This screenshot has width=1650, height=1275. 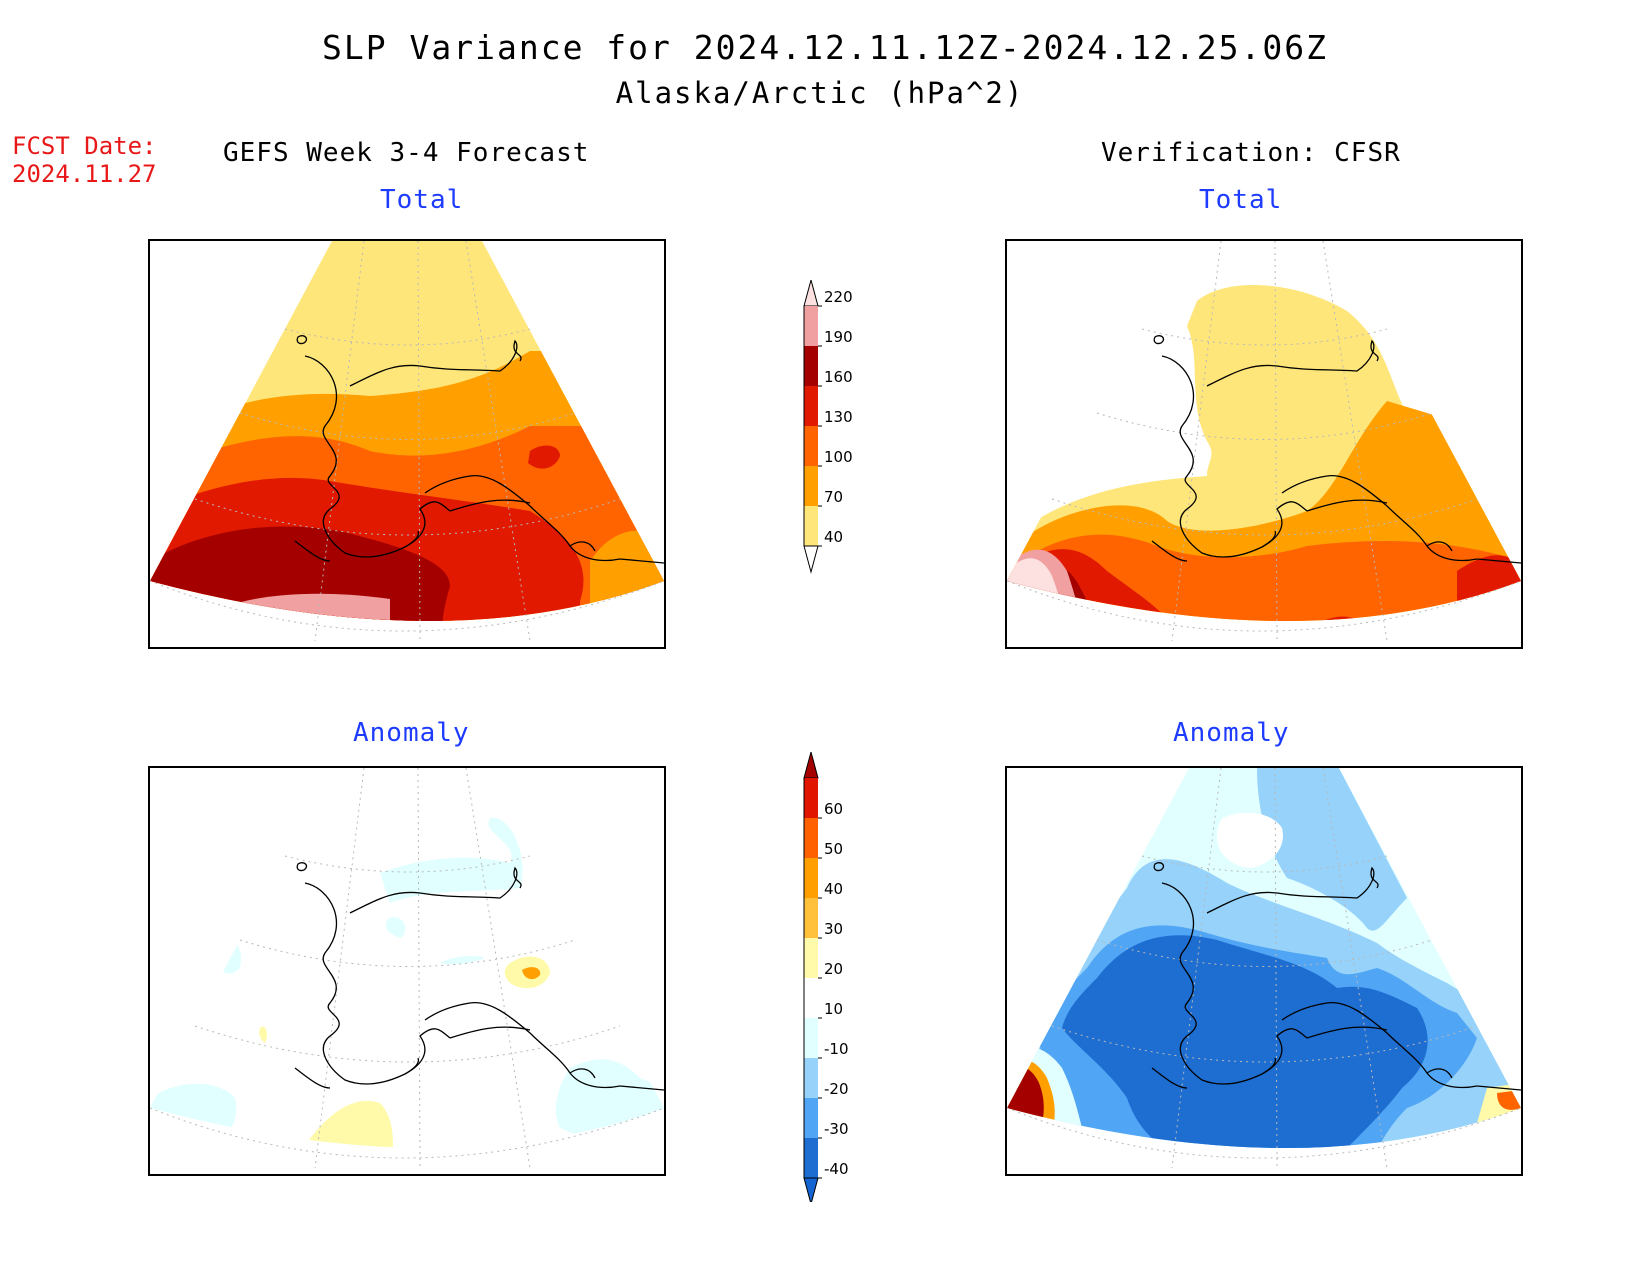 I want to click on total-colorbar-label: 130, so click(x=838, y=417).